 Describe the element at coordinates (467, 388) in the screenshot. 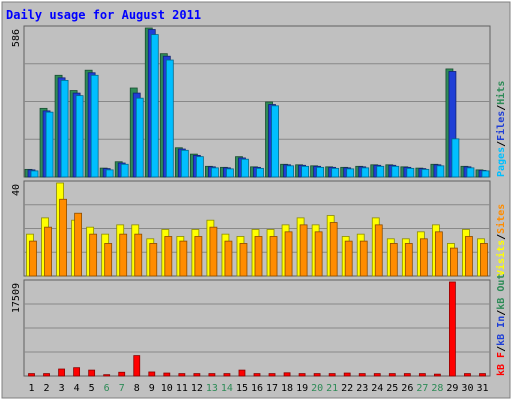

I see `x-tick-label-day-30: 30` at that location.